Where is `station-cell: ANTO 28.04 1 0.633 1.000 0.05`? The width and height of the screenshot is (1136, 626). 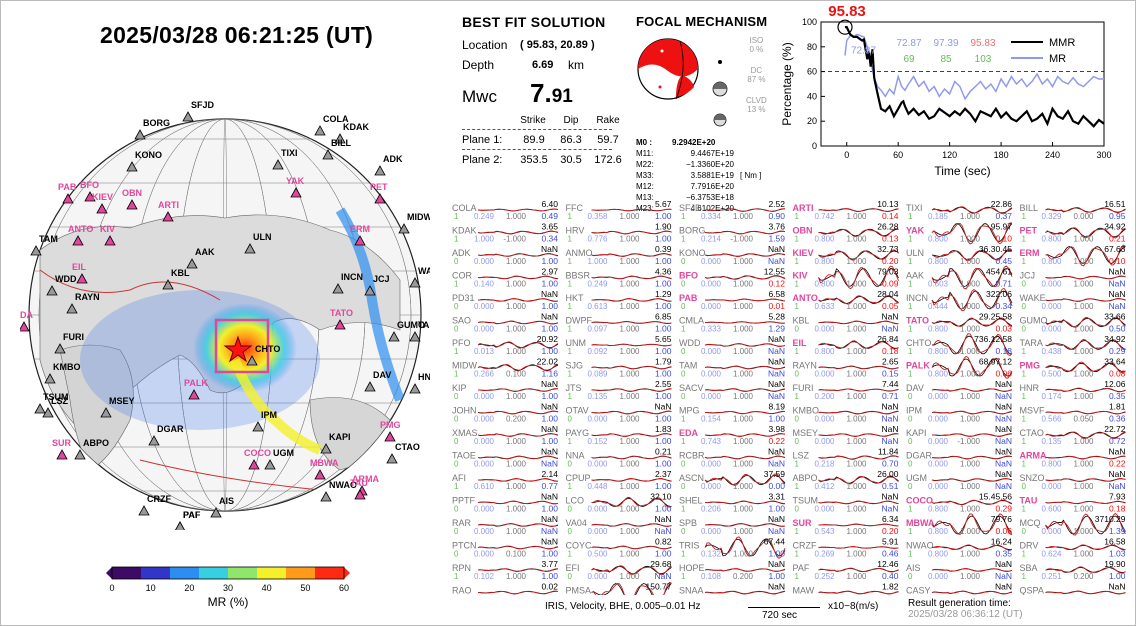 station-cell: ANTO 28.04 1 0.633 1.000 0.05 is located at coordinates (846, 300).